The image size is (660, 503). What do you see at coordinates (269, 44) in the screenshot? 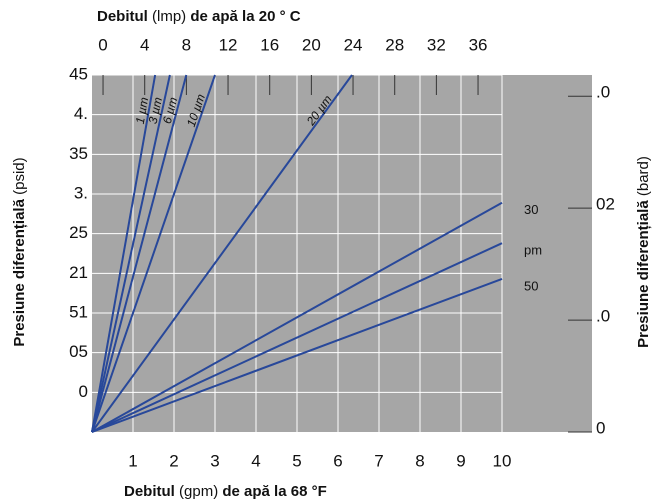
I see `x2-tick-label: 16` at bounding box center [269, 44].